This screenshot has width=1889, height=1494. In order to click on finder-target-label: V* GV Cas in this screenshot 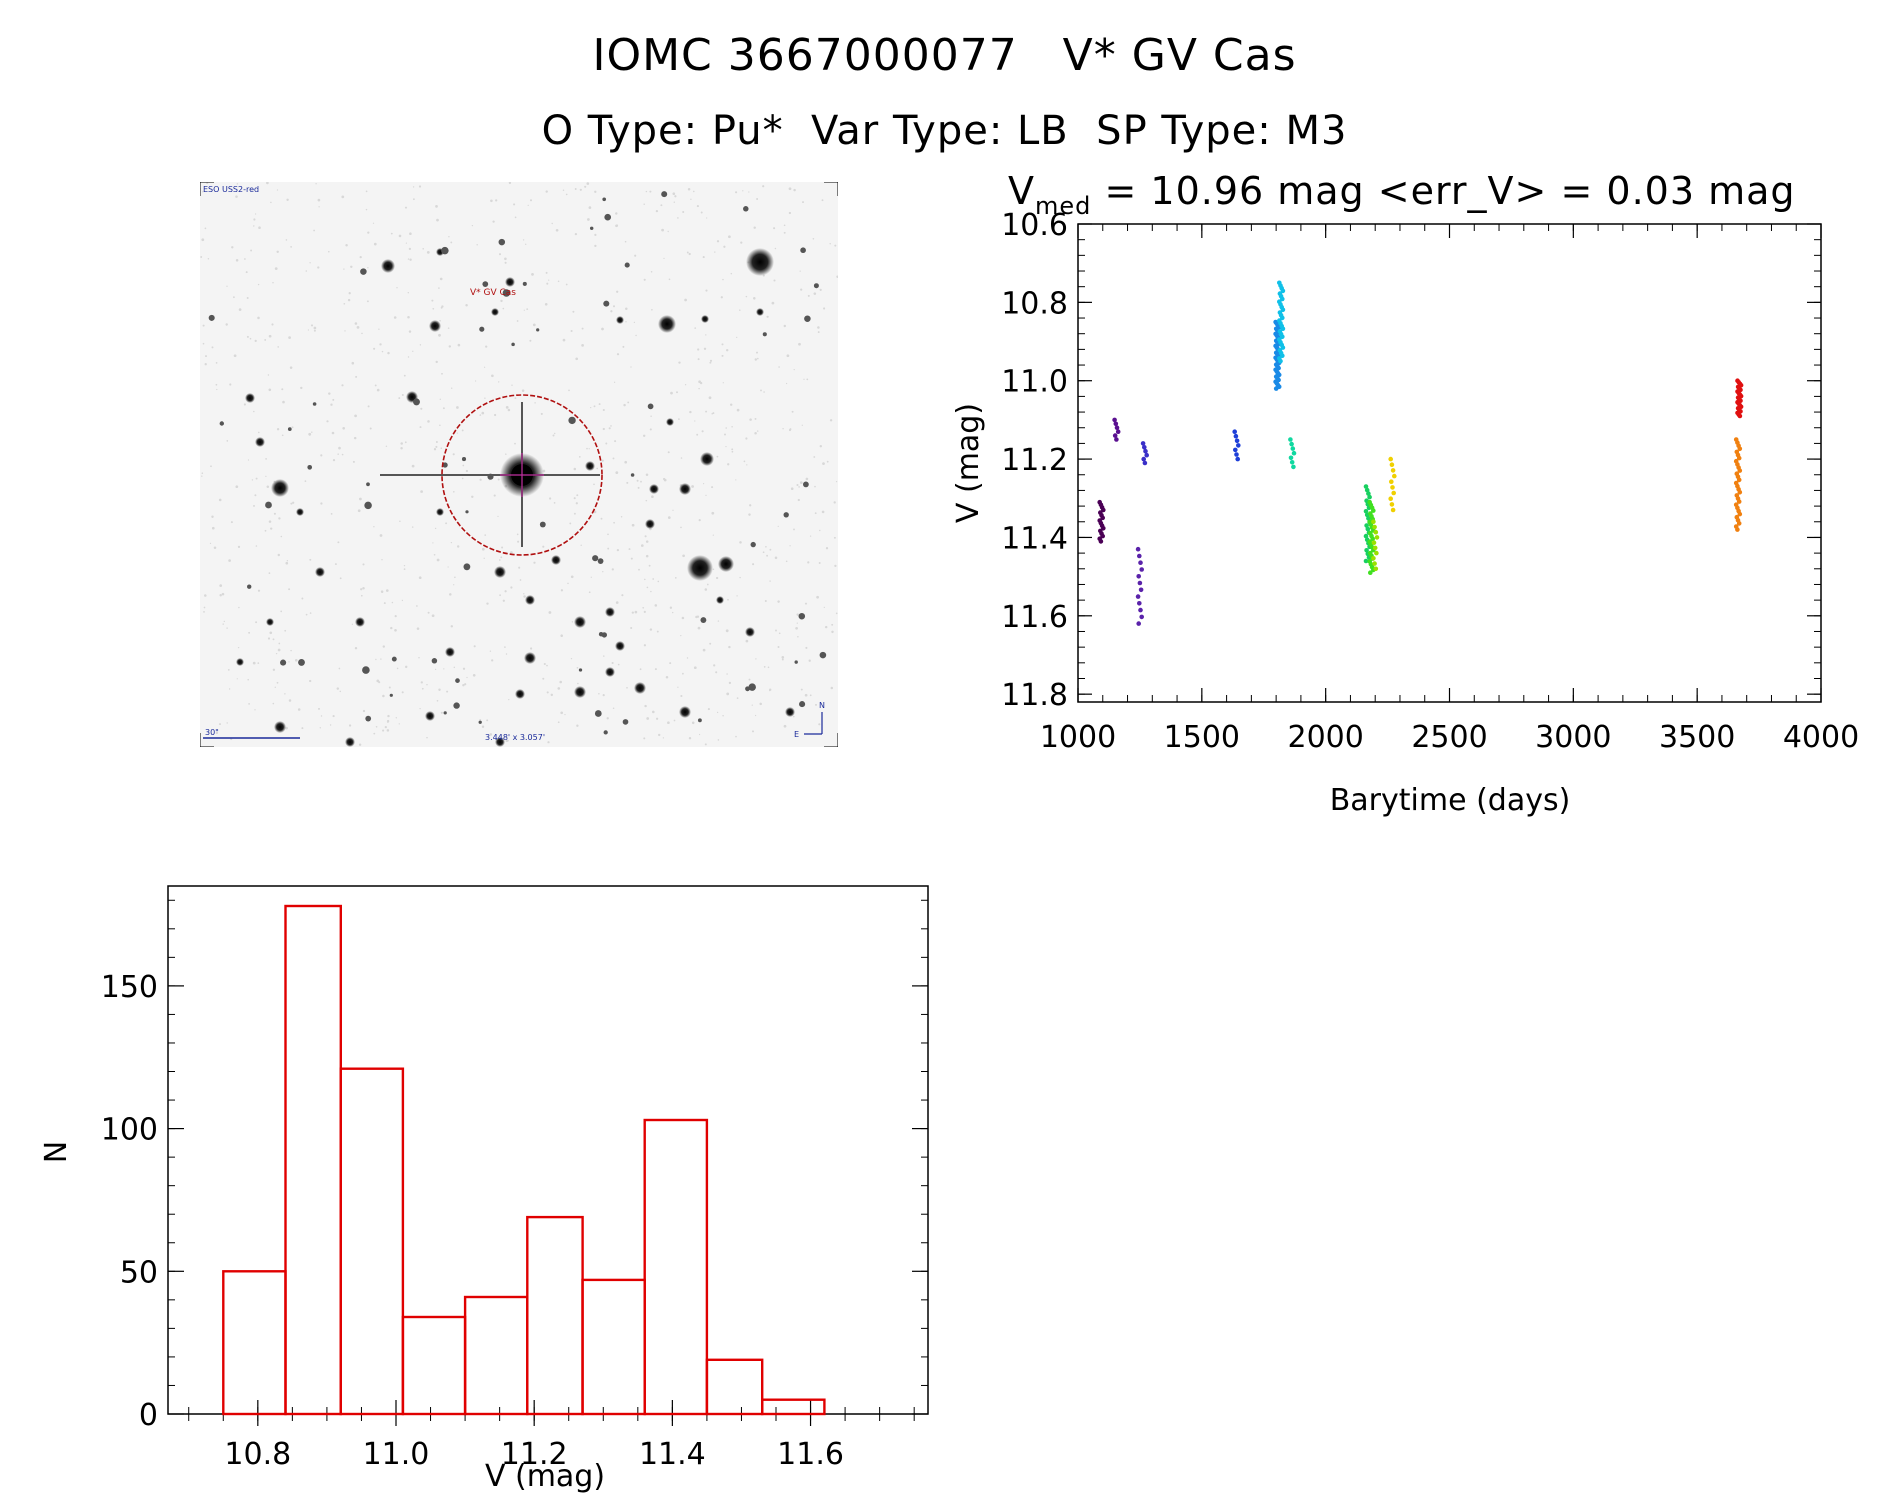, I will do `click(493, 293)`.